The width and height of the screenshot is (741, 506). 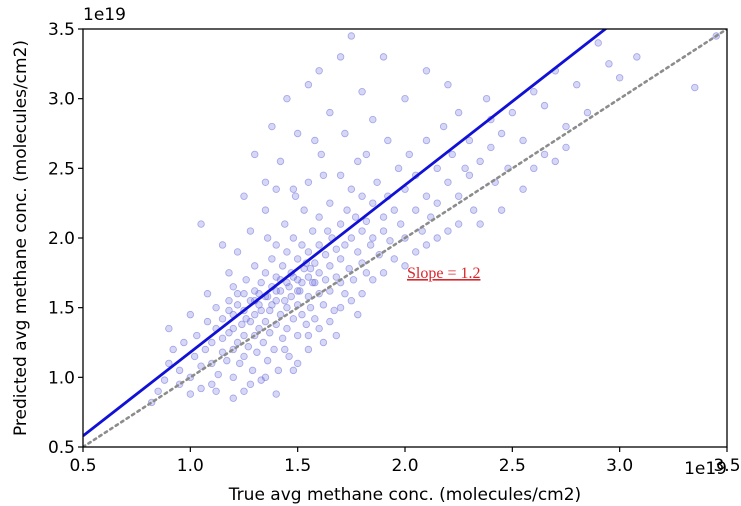 I want to click on x-offset-label: 1e19, so click(x=705, y=469).